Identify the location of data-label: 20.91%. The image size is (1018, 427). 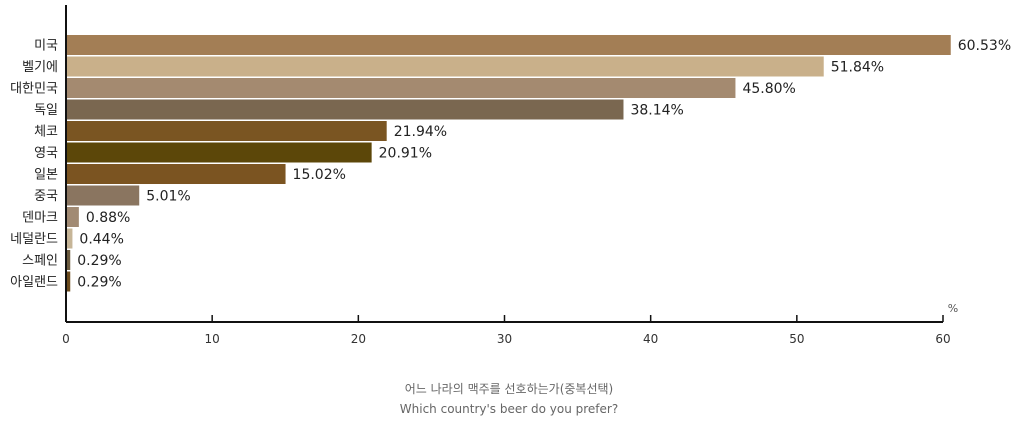
(405, 154).